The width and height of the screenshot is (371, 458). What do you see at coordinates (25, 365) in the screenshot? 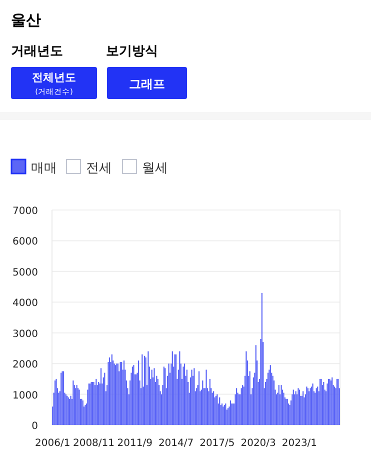
I see `y-tick-label: 2000` at bounding box center [25, 365].